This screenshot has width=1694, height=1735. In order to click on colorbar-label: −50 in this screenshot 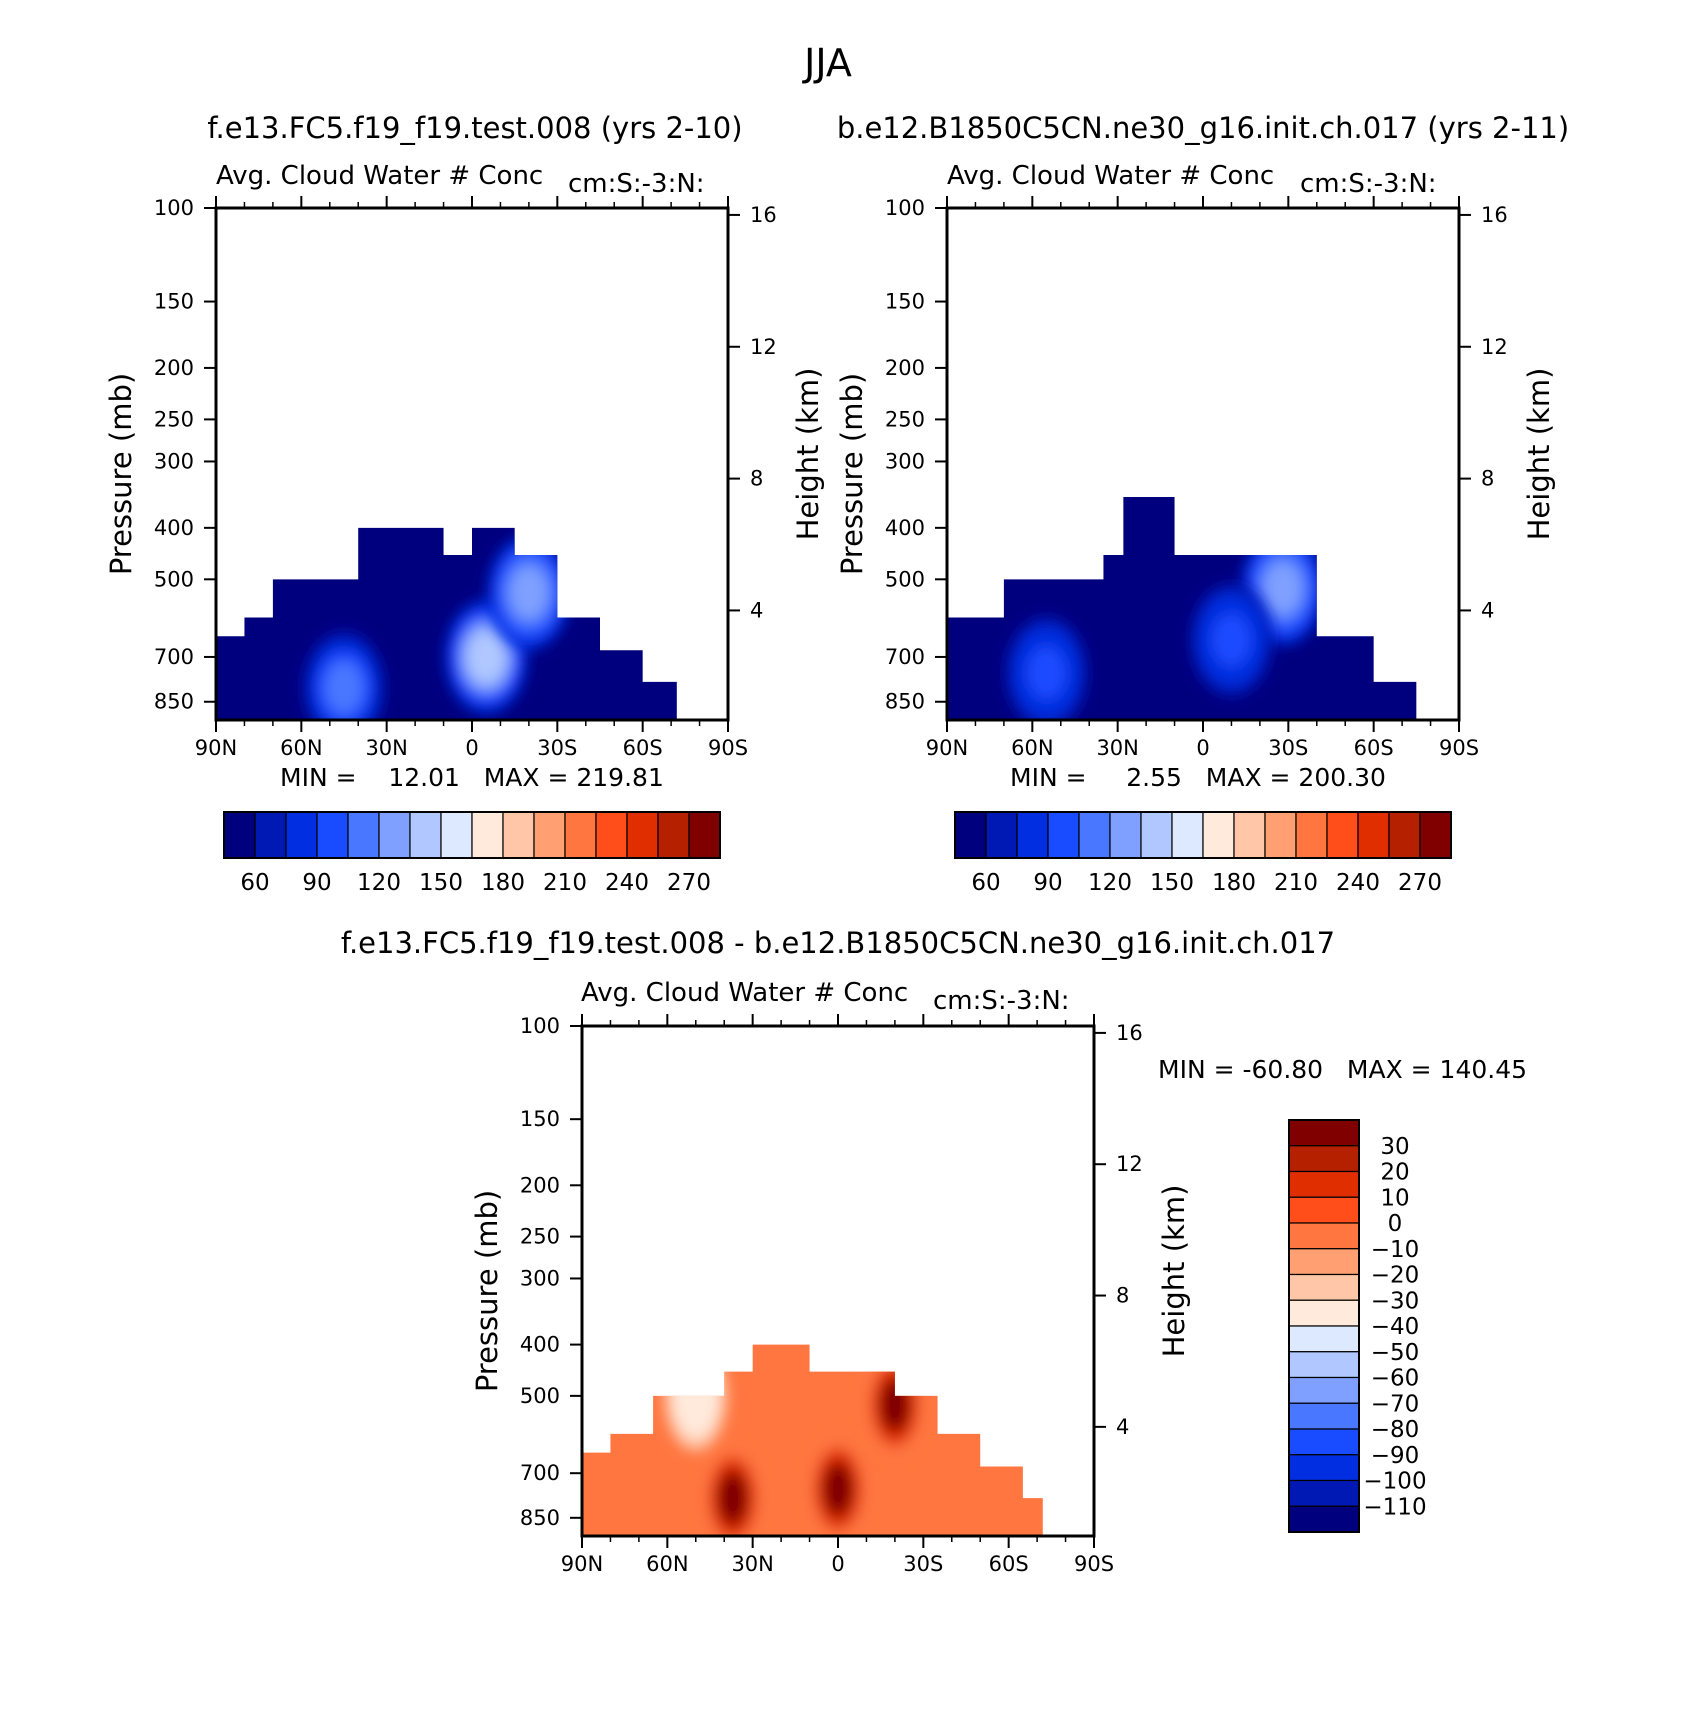, I will do `click(1395, 1353)`.